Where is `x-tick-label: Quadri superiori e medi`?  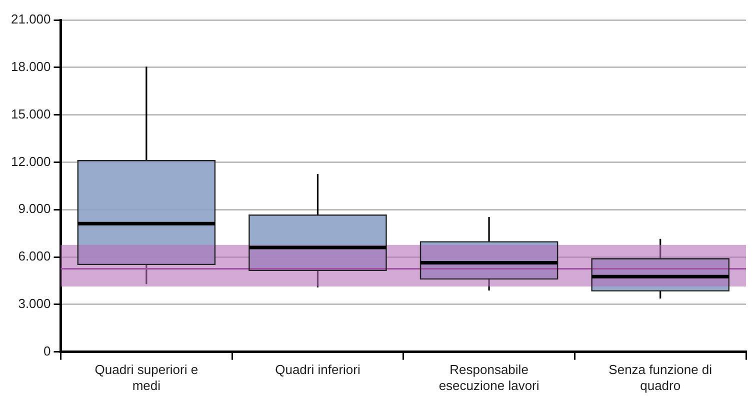
x-tick-label: Quadri superiori e medi is located at coordinates (146, 377).